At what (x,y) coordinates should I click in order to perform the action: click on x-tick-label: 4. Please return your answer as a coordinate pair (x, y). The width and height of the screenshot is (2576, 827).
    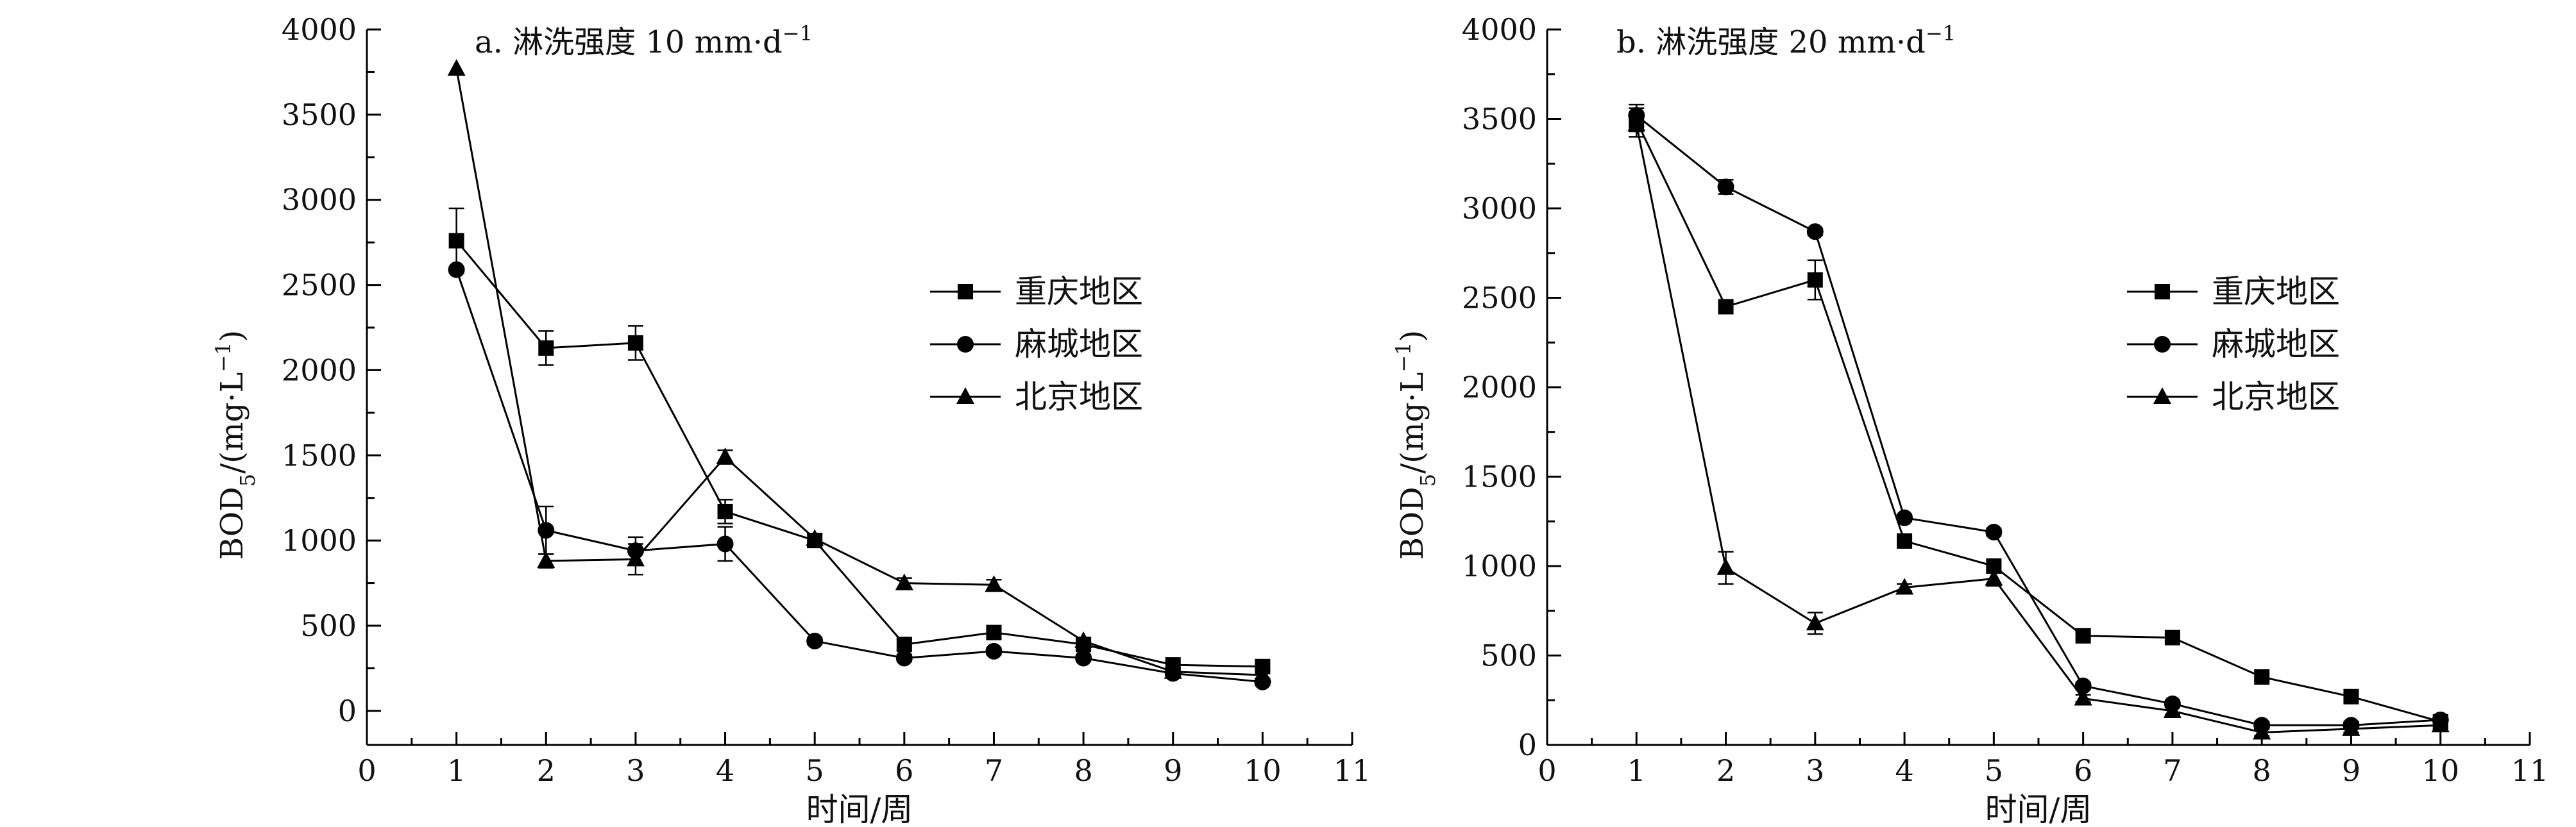
    Looking at the image, I should click on (1904, 770).